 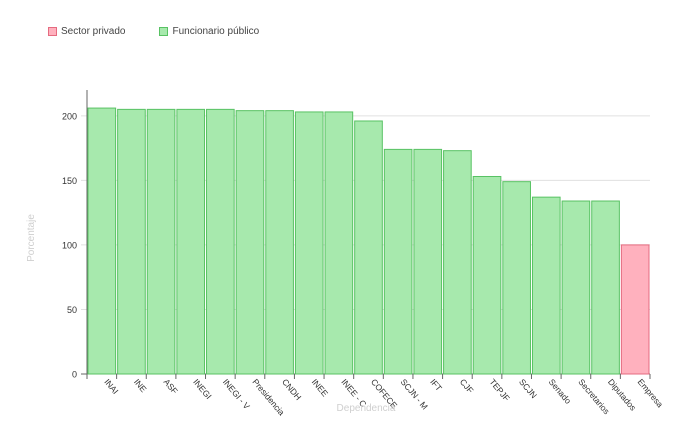 What do you see at coordinates (576, 287) in the screenshot?
I see `bar-secretarios` at bounding box center [576, 287].